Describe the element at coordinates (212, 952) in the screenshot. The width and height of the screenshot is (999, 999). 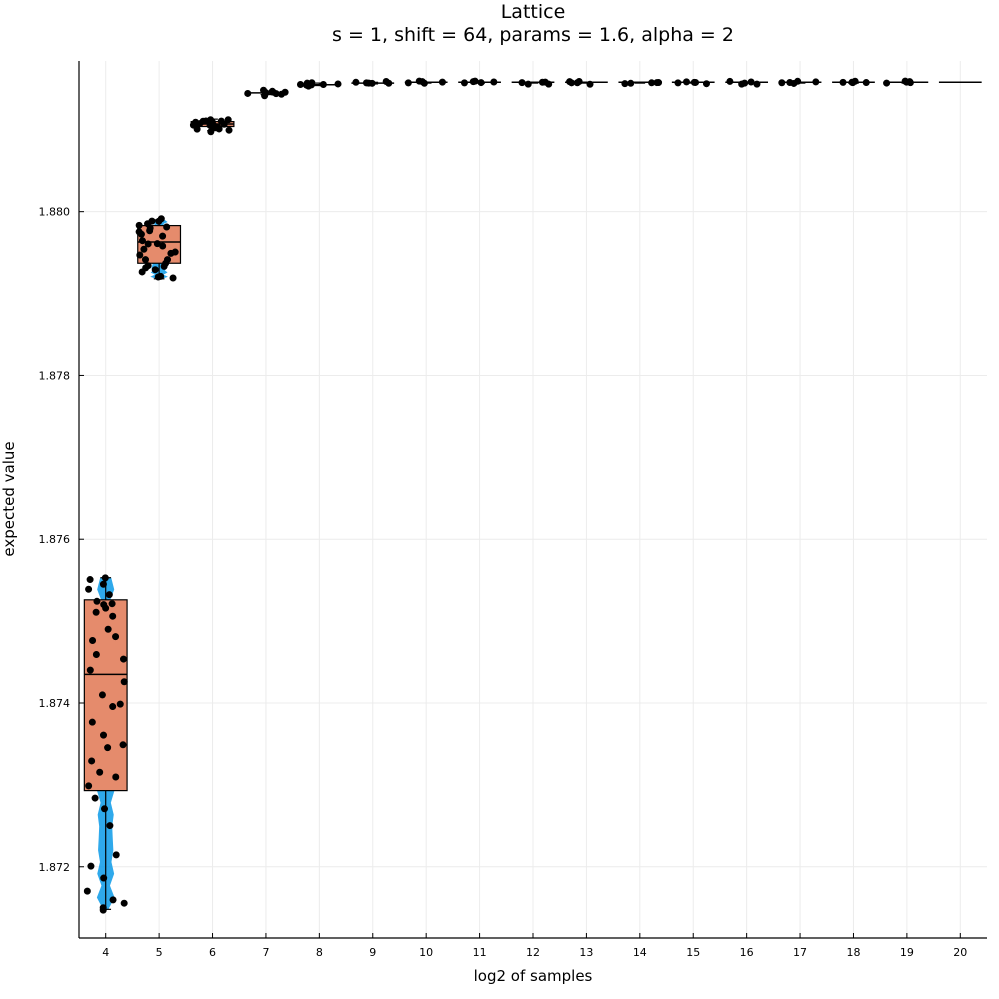
I see `x-tick-label: 6` at that location.